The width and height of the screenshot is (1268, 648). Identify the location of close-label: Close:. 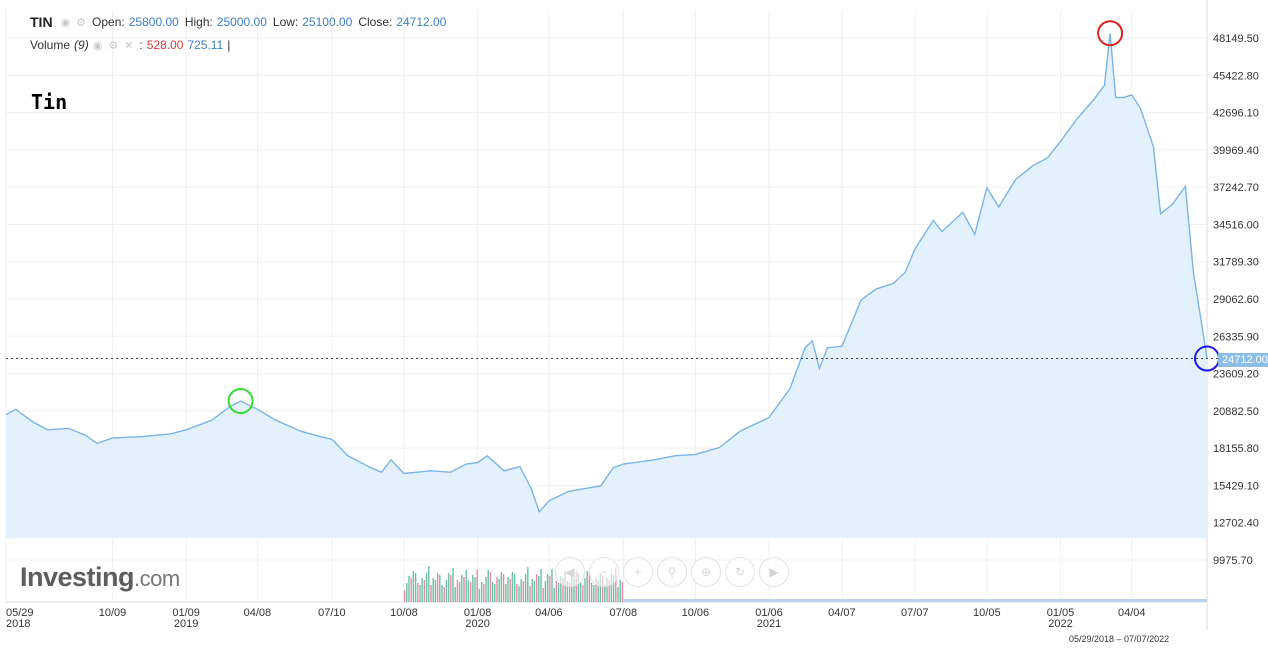
(375, 22).